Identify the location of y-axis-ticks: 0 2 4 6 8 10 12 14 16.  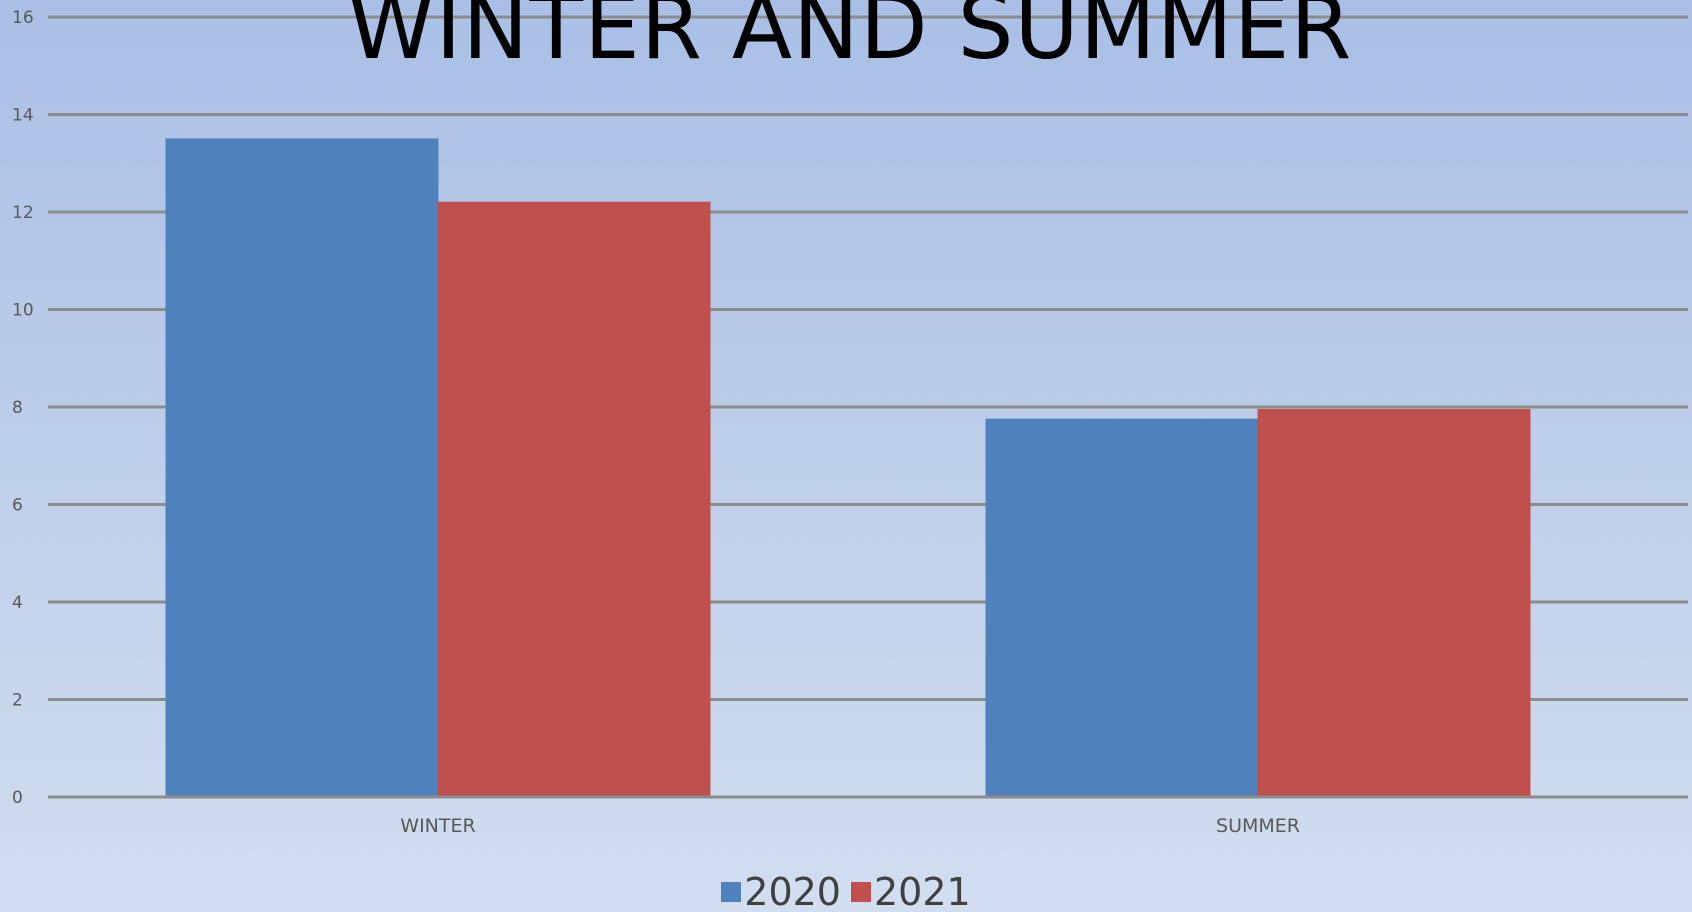
(23, 408).